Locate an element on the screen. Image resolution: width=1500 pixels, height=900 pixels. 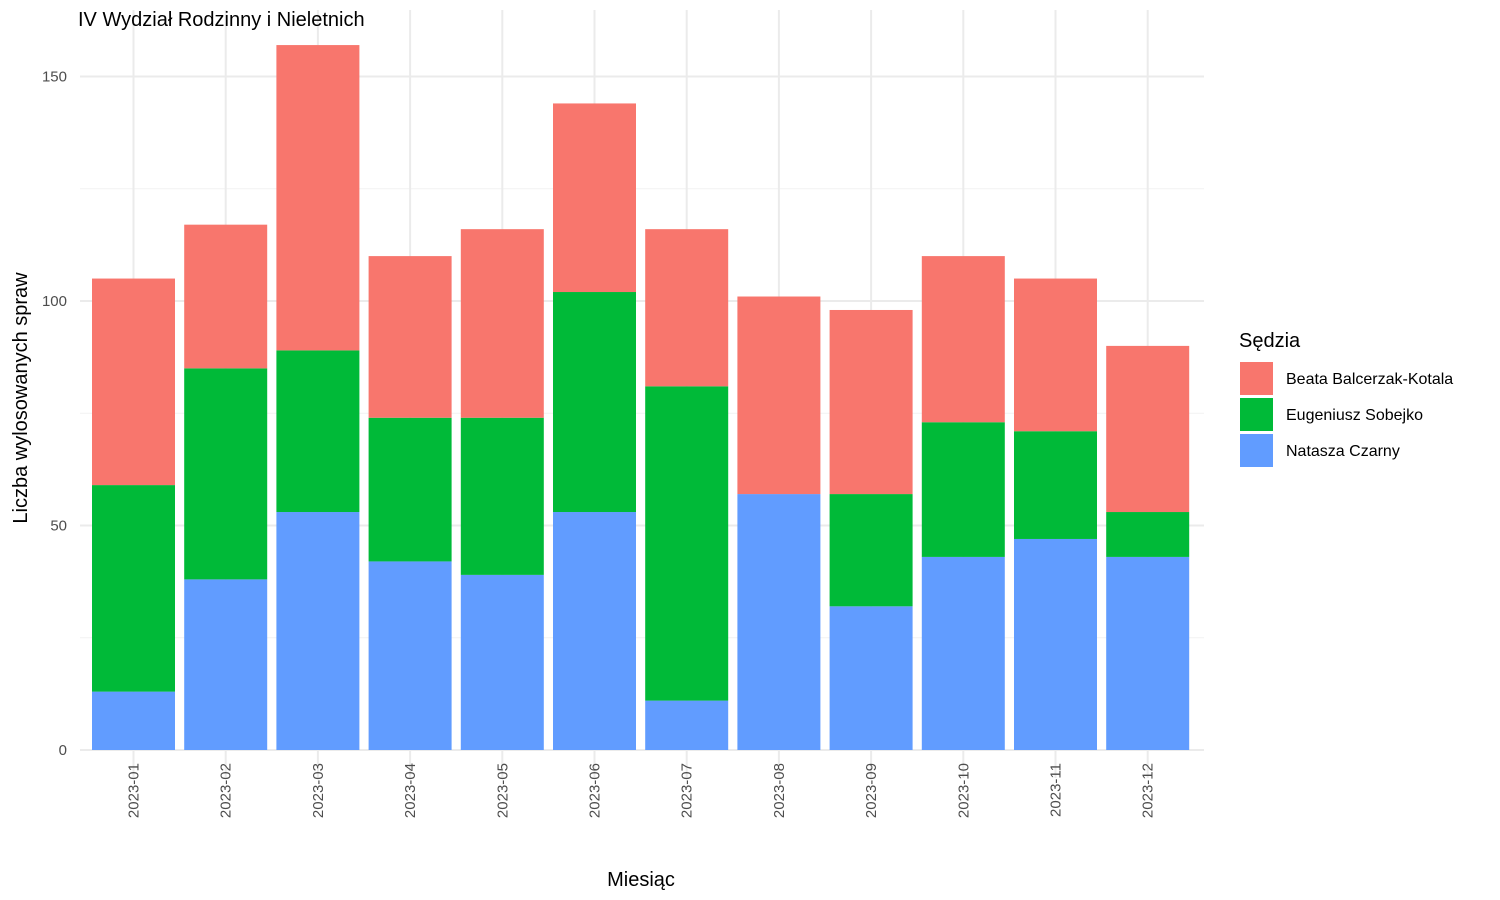
x-tick-label: 2023-01 is located at coordinates (134, 790).